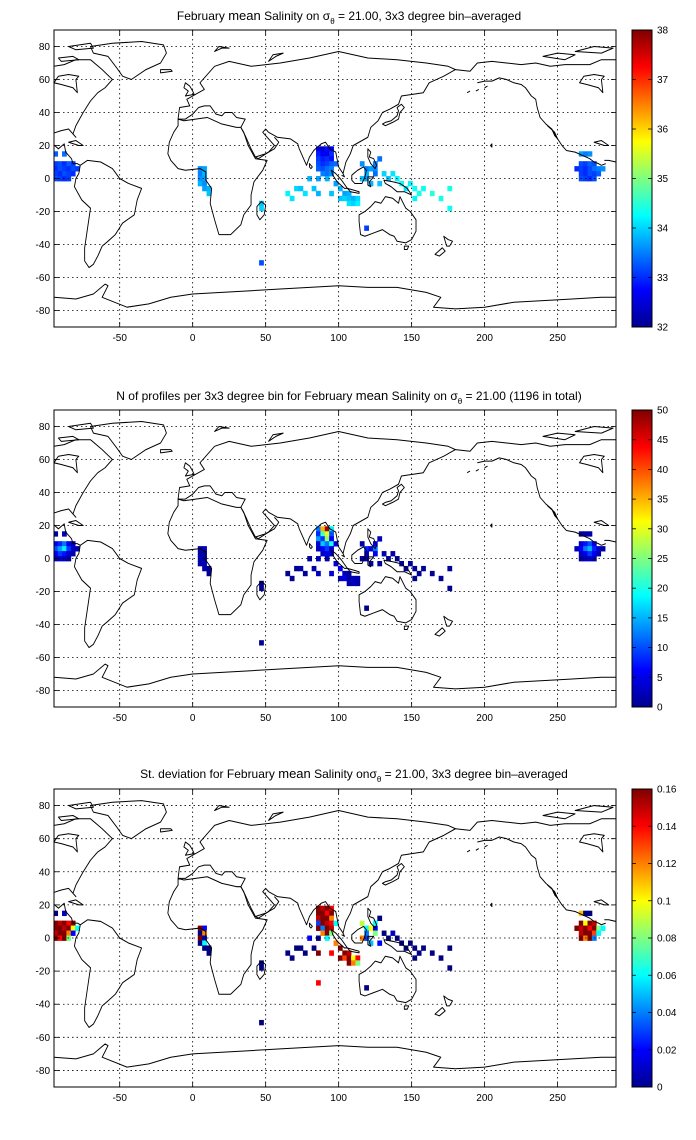  Describe the element at coordinates (650, 180) in the screenshot. I see `colorbar-salinity-mean: 32 33 34 35 36 37 38` at that location.